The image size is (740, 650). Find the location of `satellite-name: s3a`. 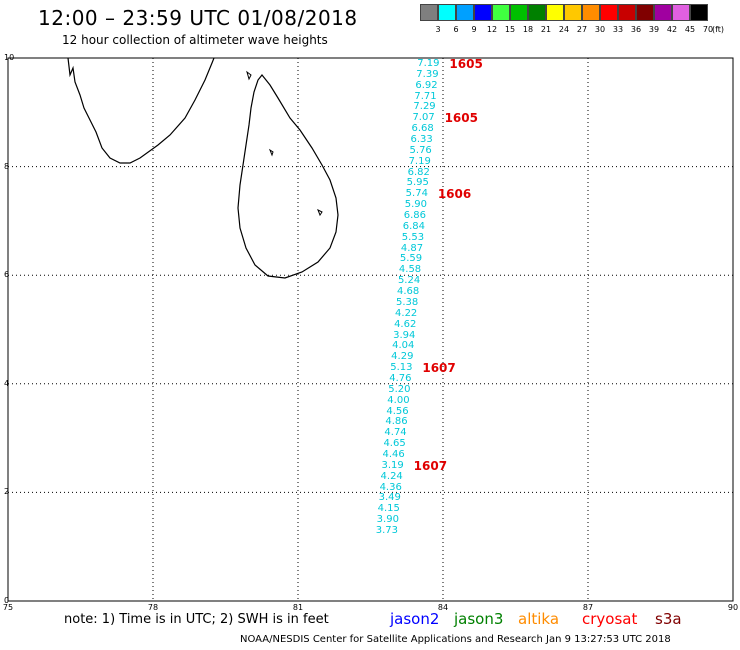

satellite-name: s3a is located at coordinates (668, 619).